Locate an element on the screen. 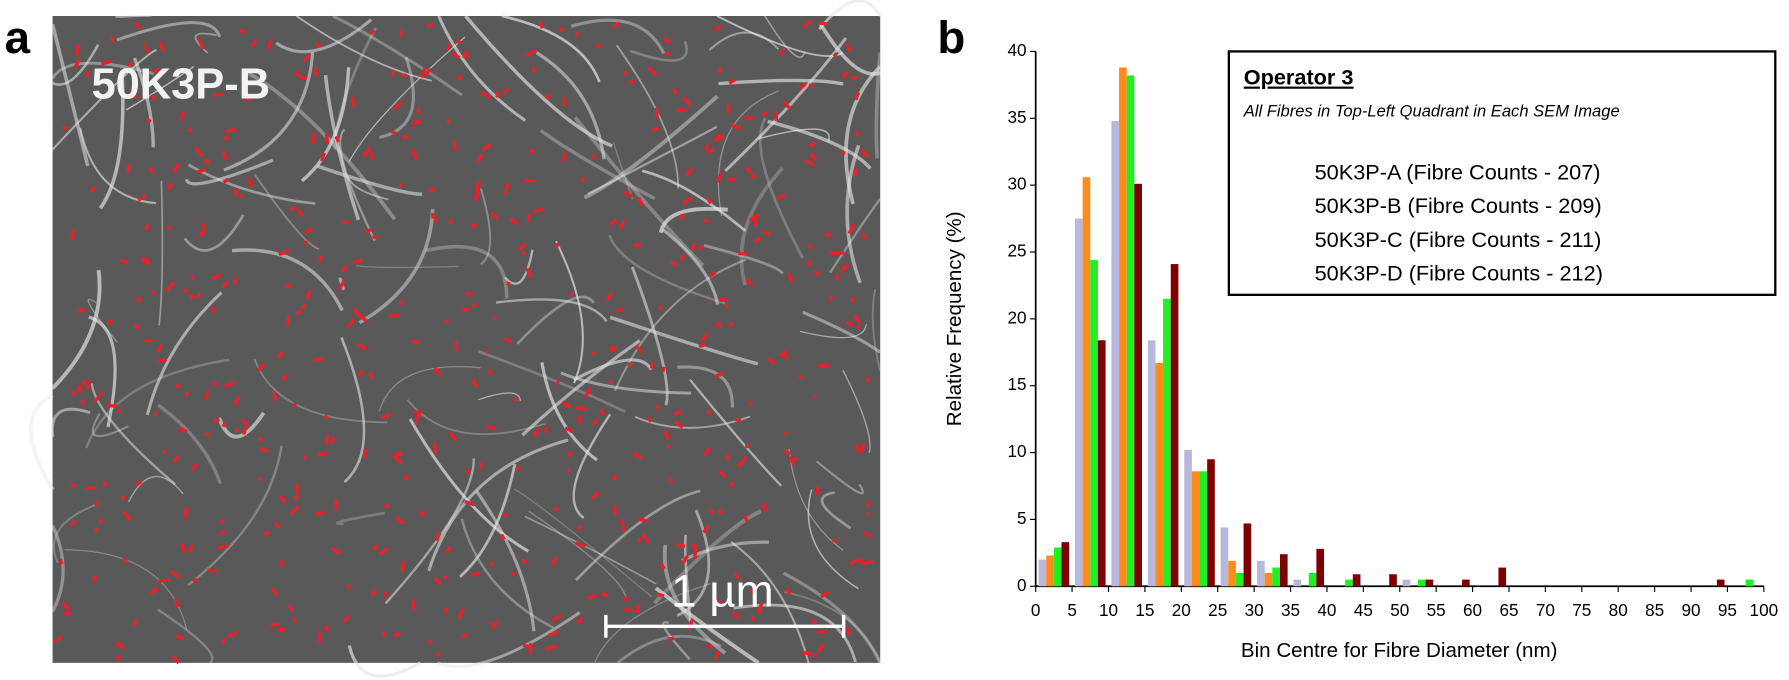 This screenshot has width=1789, height=680. legend-box is located at coordinates (1502, 173).